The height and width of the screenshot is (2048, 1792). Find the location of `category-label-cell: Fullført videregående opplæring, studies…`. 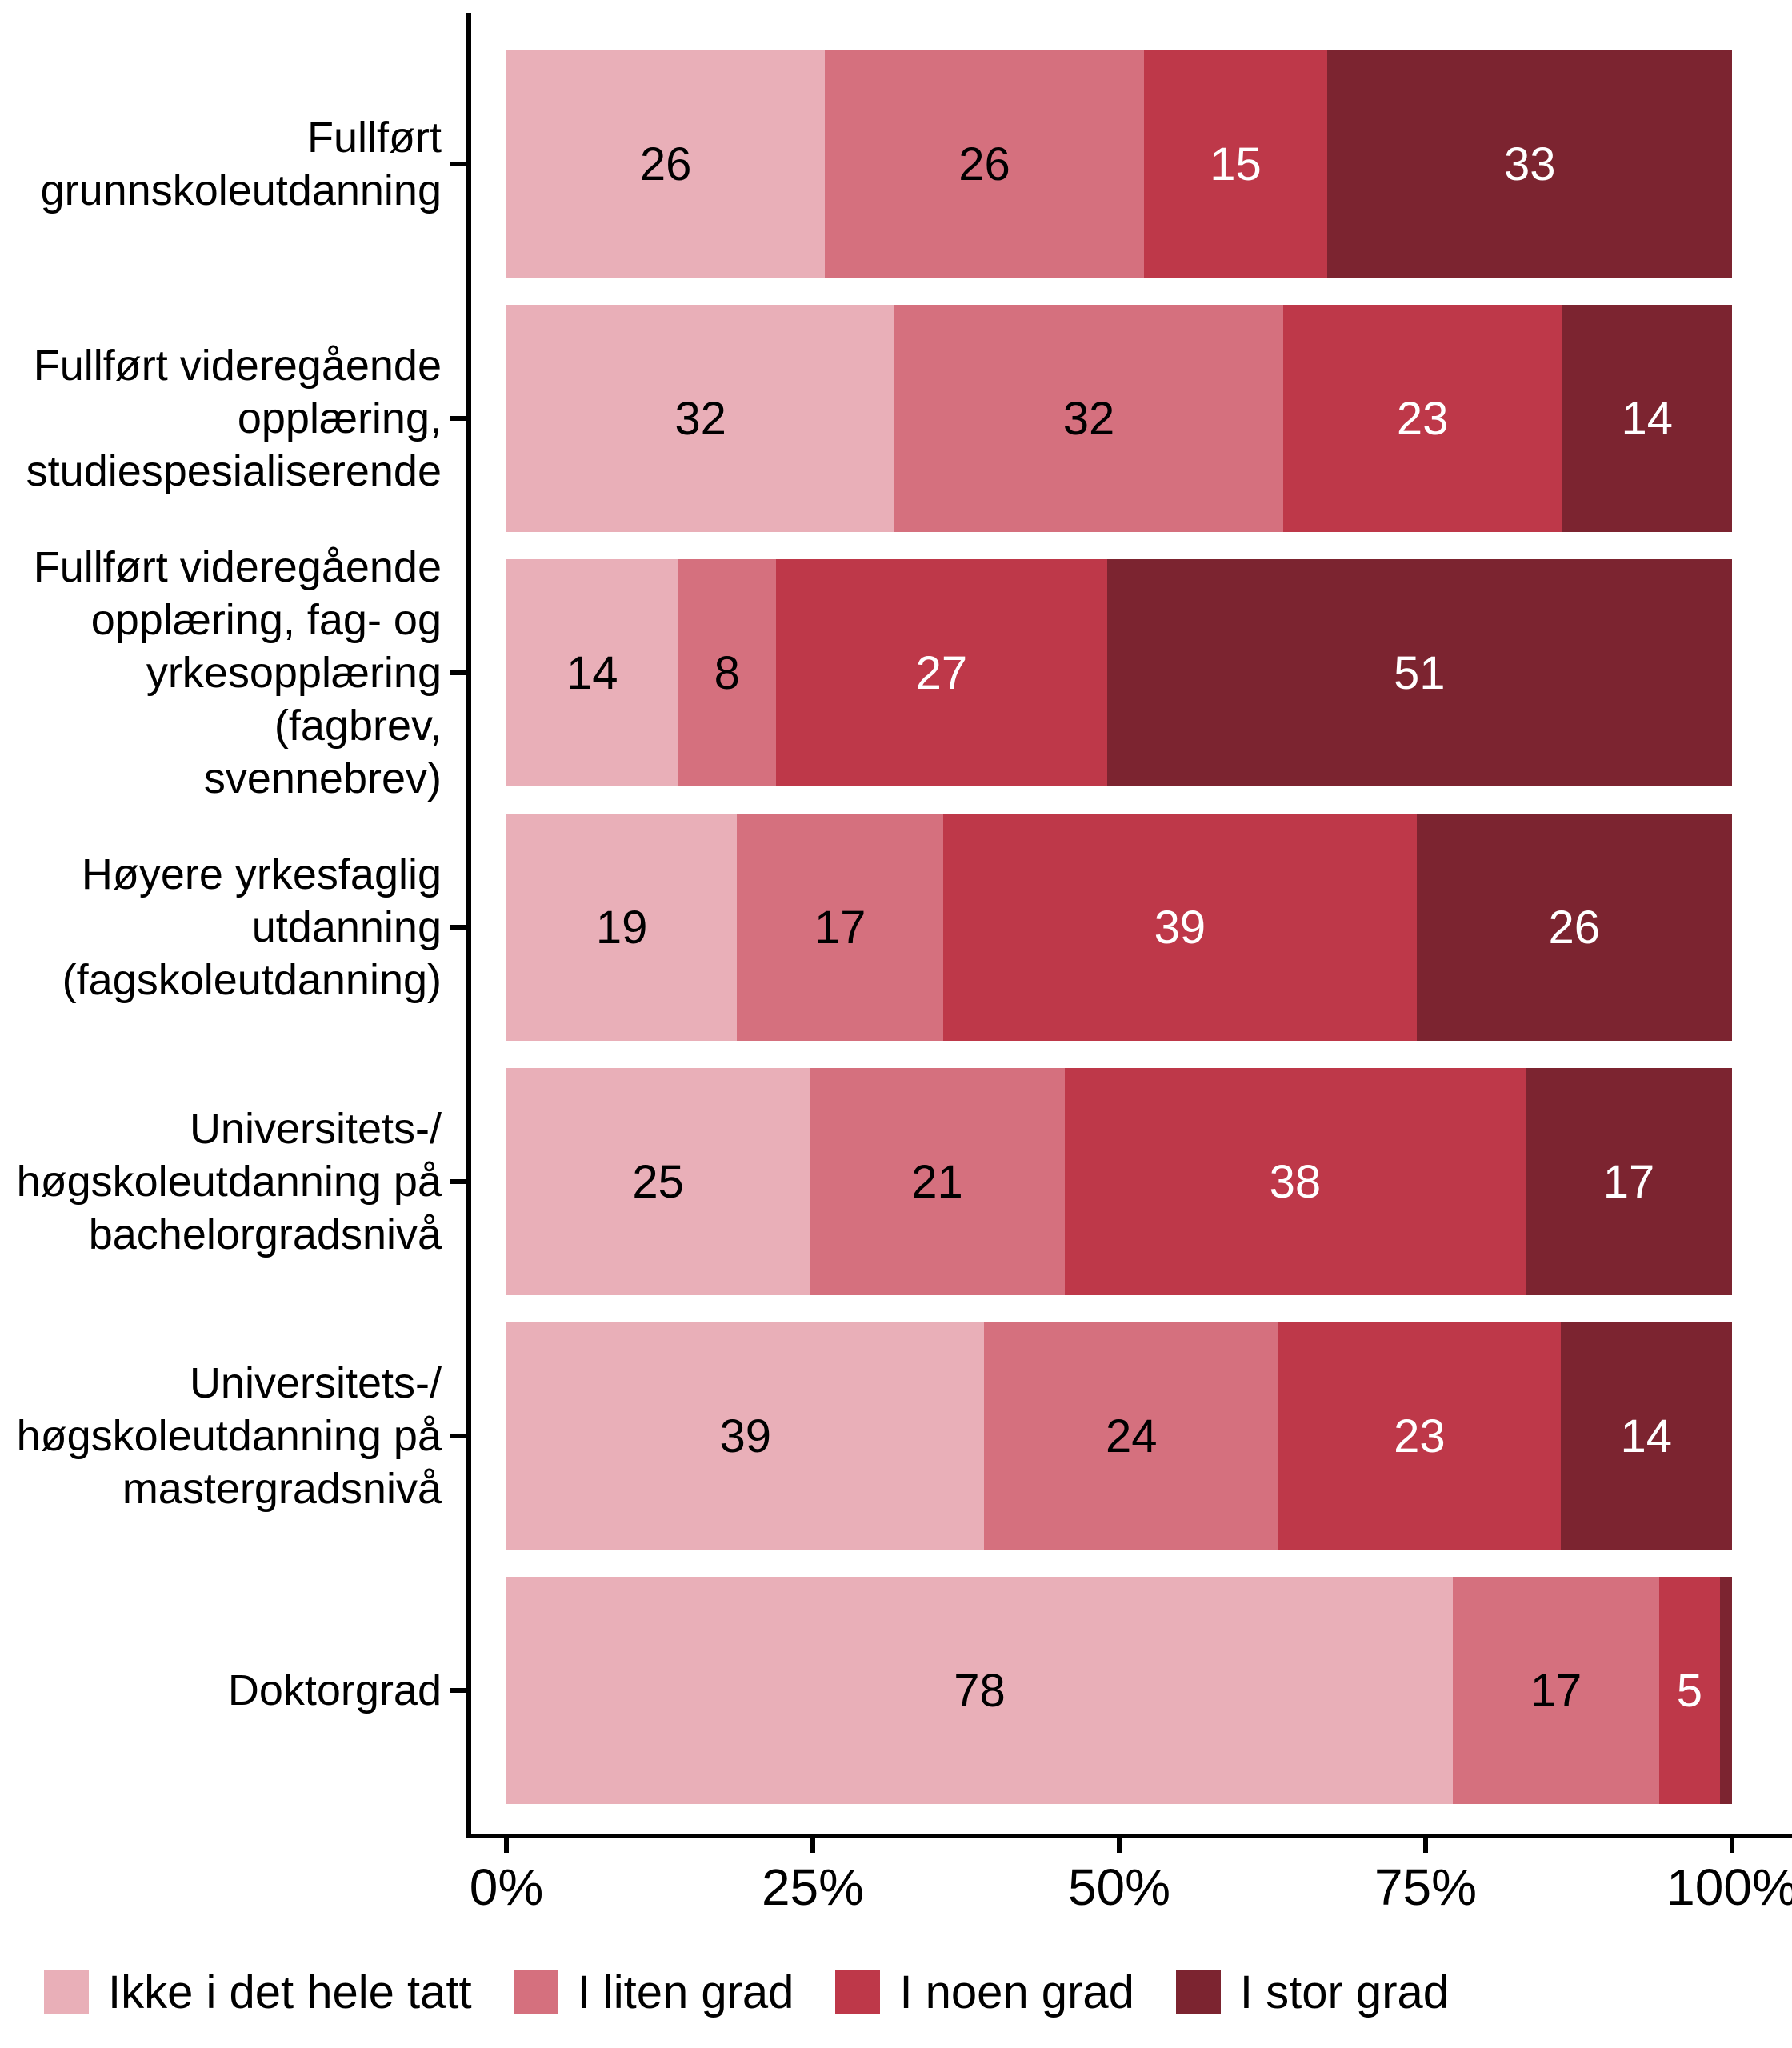

category-label-cell: Fullført videregående opplæring, studies… is located at coordinates (221, 418).